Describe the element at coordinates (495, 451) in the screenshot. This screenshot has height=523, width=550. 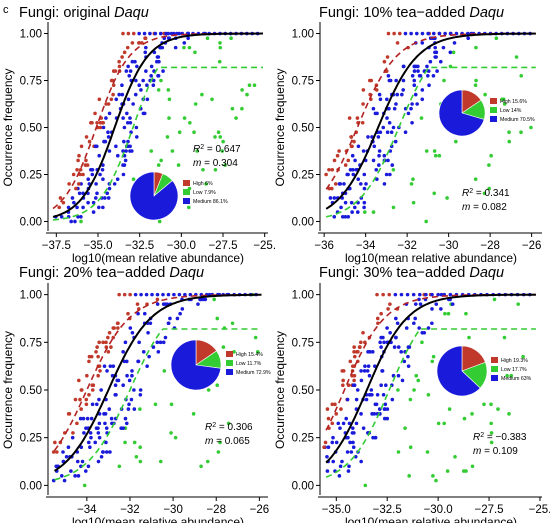
I see `m-label: m = 0.109` at that location.